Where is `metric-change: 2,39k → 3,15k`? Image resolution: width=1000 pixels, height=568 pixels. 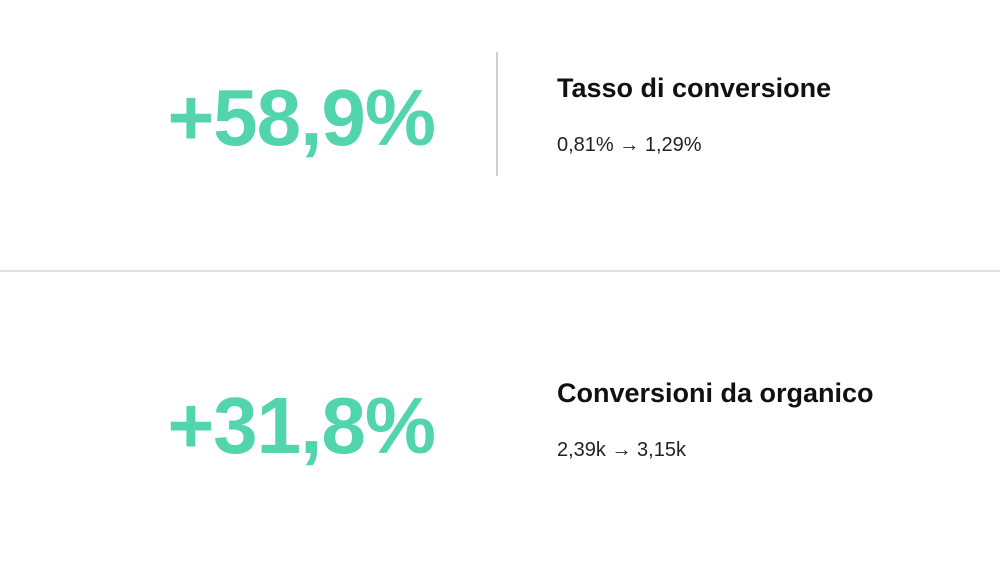
metric-change: 2,39k → 3,15k is located at coordinates (621, 450).